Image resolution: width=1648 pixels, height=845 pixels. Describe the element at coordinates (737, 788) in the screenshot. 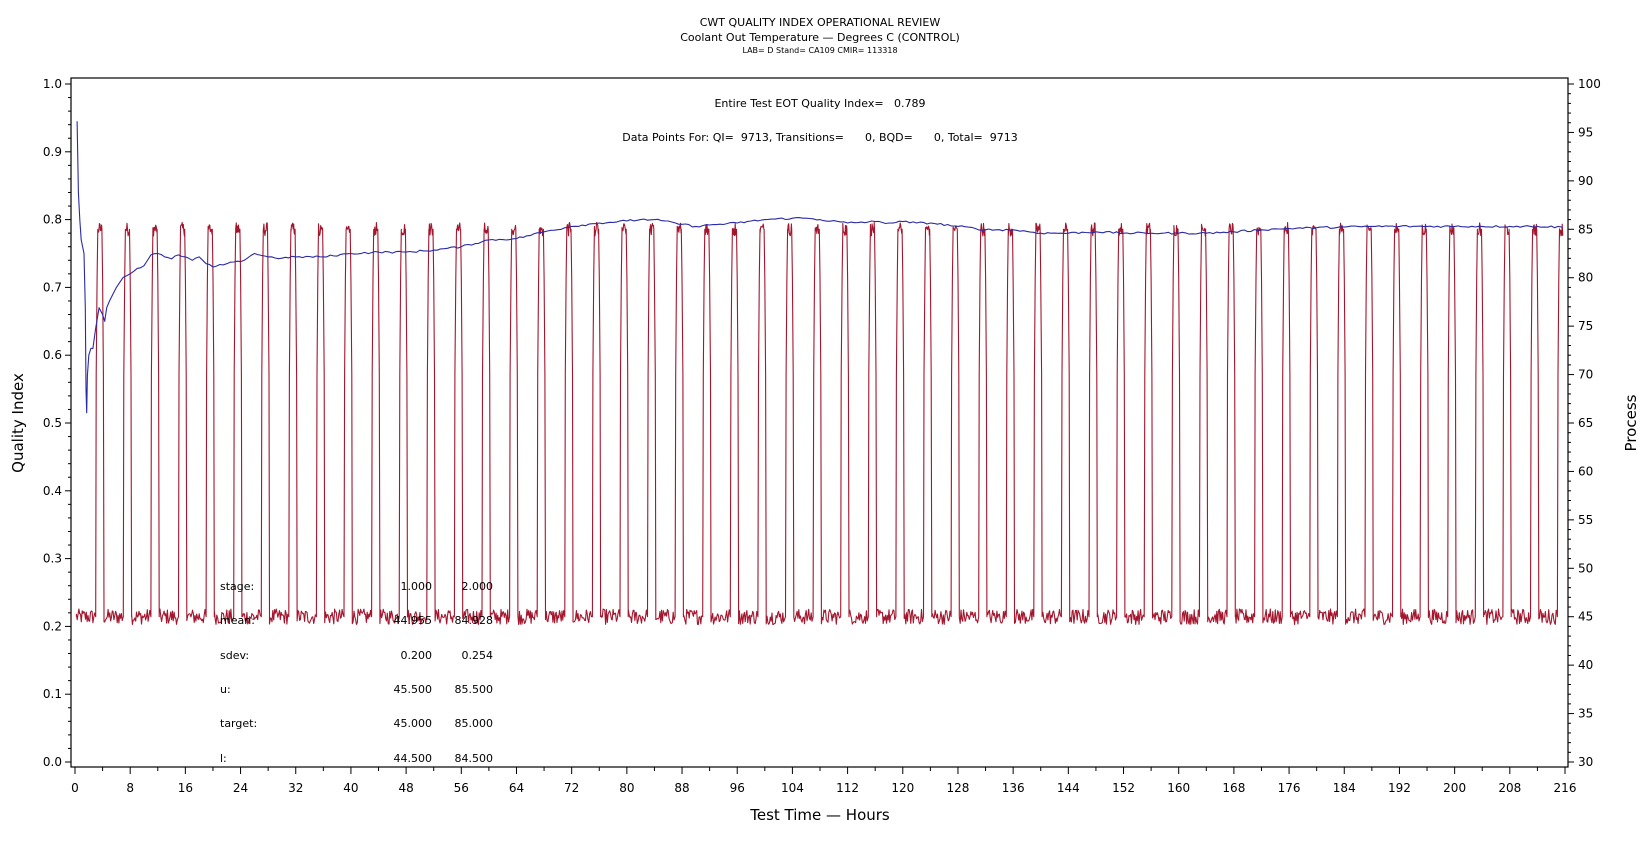

I see `x-tick-label: 96` at that location.